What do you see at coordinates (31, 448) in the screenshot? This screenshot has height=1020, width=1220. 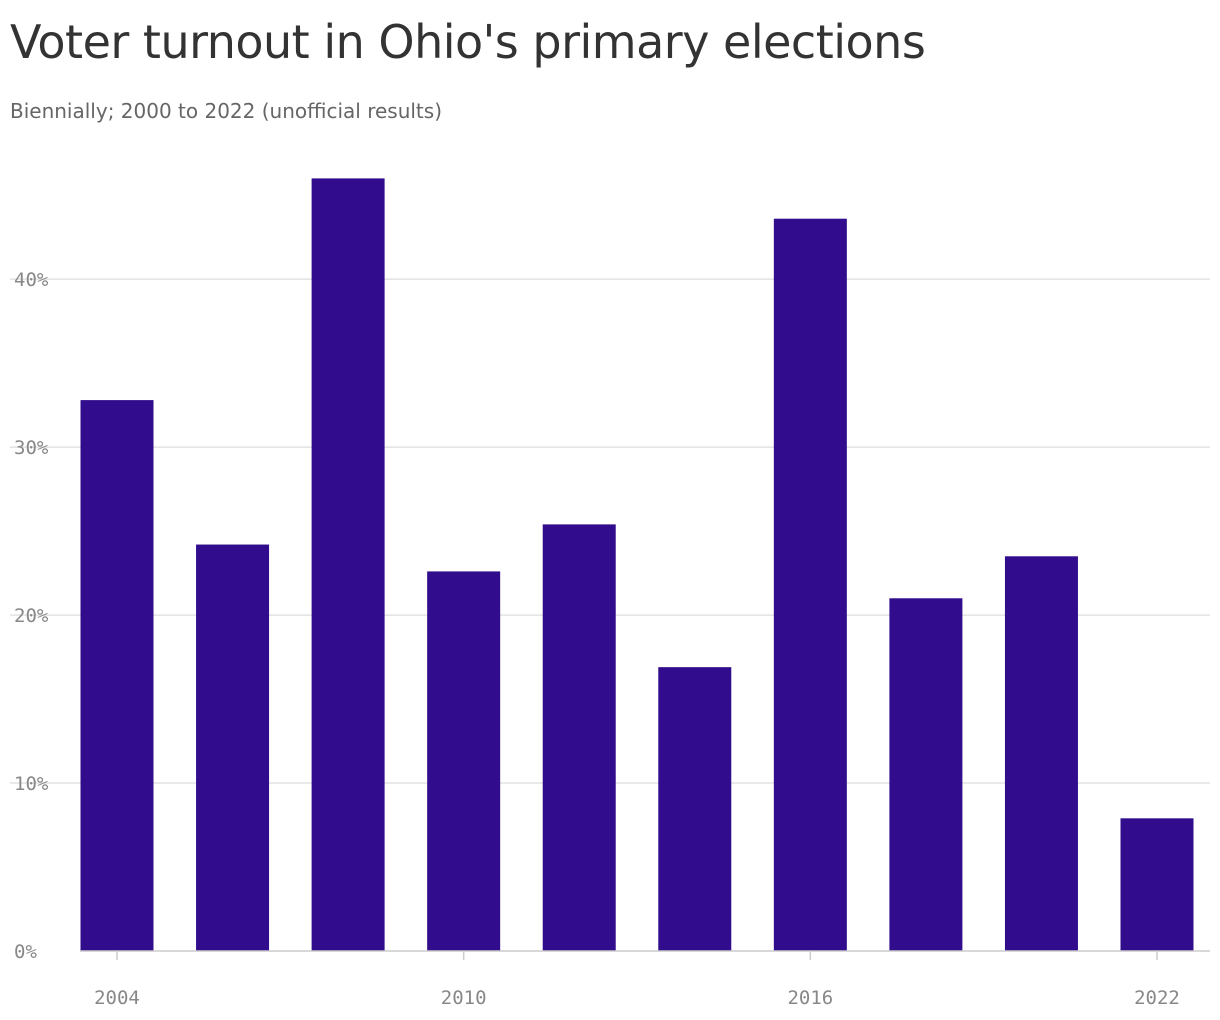 I see `y-tick-label: 30%` at bounding box center [31, 448].